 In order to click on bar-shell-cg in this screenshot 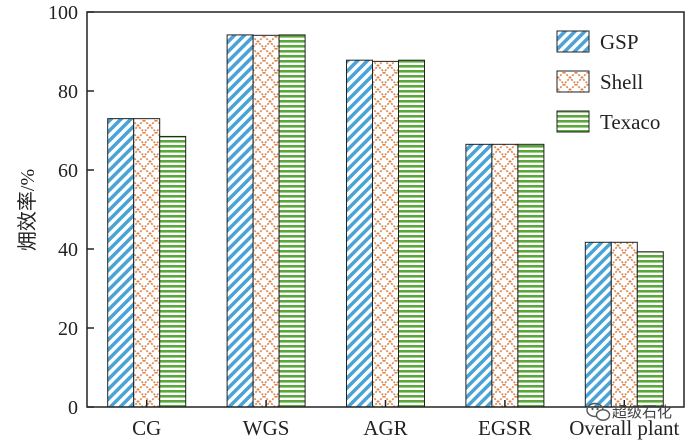, I will do `click(147, 263)`.